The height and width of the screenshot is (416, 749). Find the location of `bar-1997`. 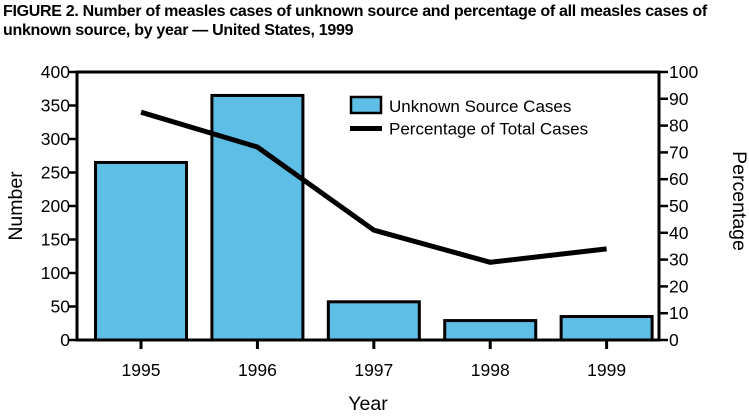

bar-1997 is located at coordinates (373, 321).